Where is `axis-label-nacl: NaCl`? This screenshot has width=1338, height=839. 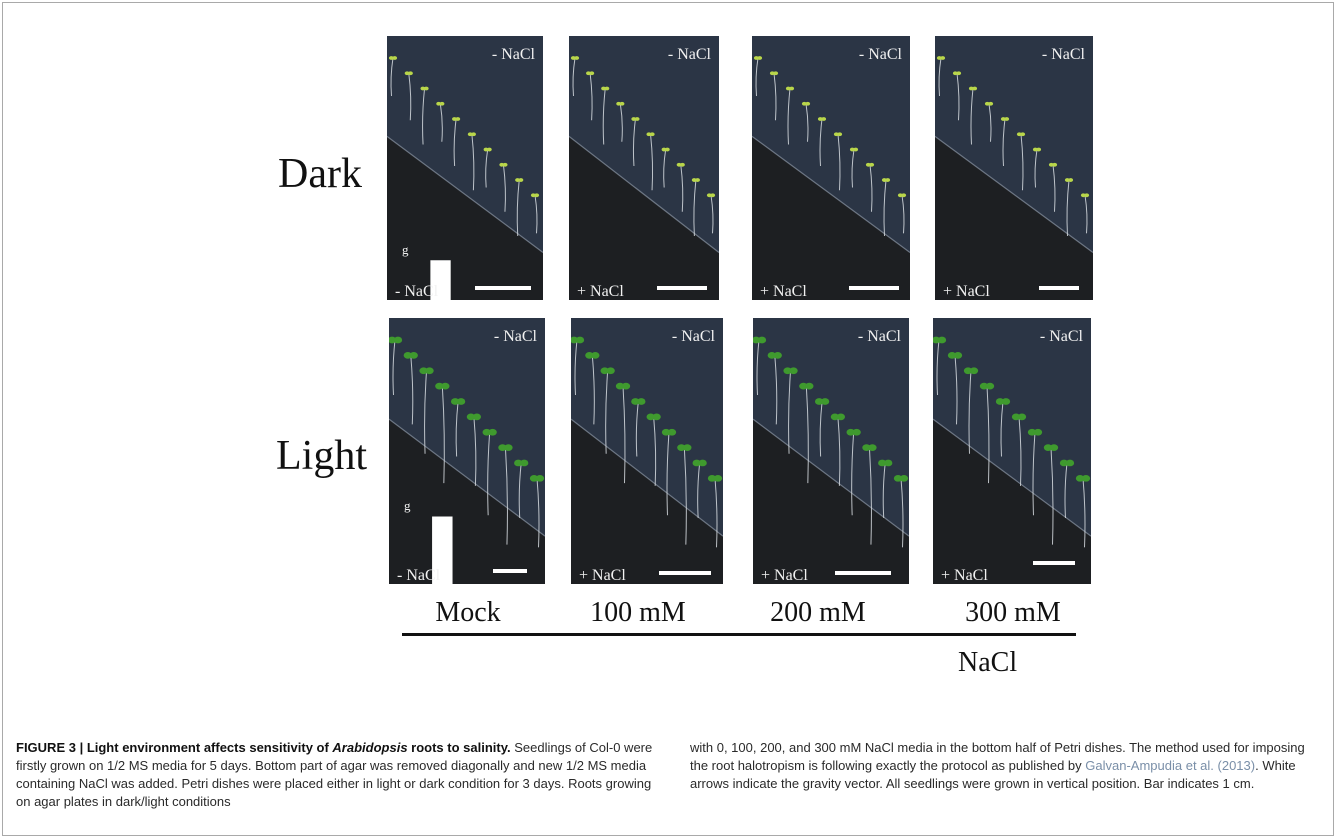
axis-label-nacl: NaCl is located at coordinates (988, 662).